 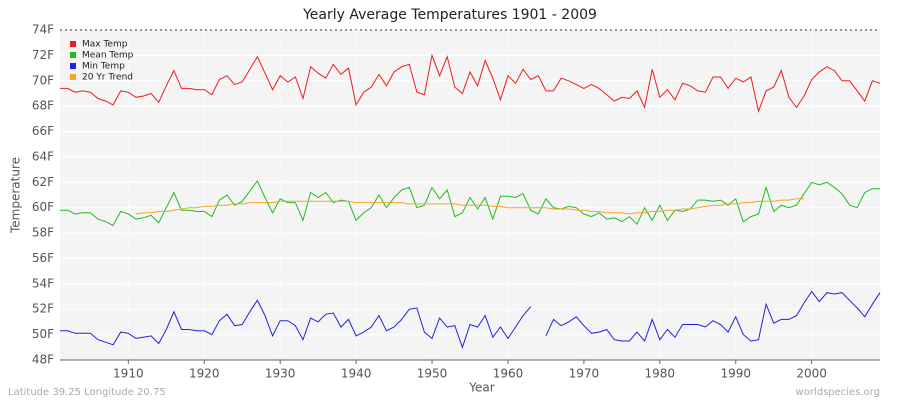 I want to click on x-tick-label: 1960, so click(x=508, y=374).